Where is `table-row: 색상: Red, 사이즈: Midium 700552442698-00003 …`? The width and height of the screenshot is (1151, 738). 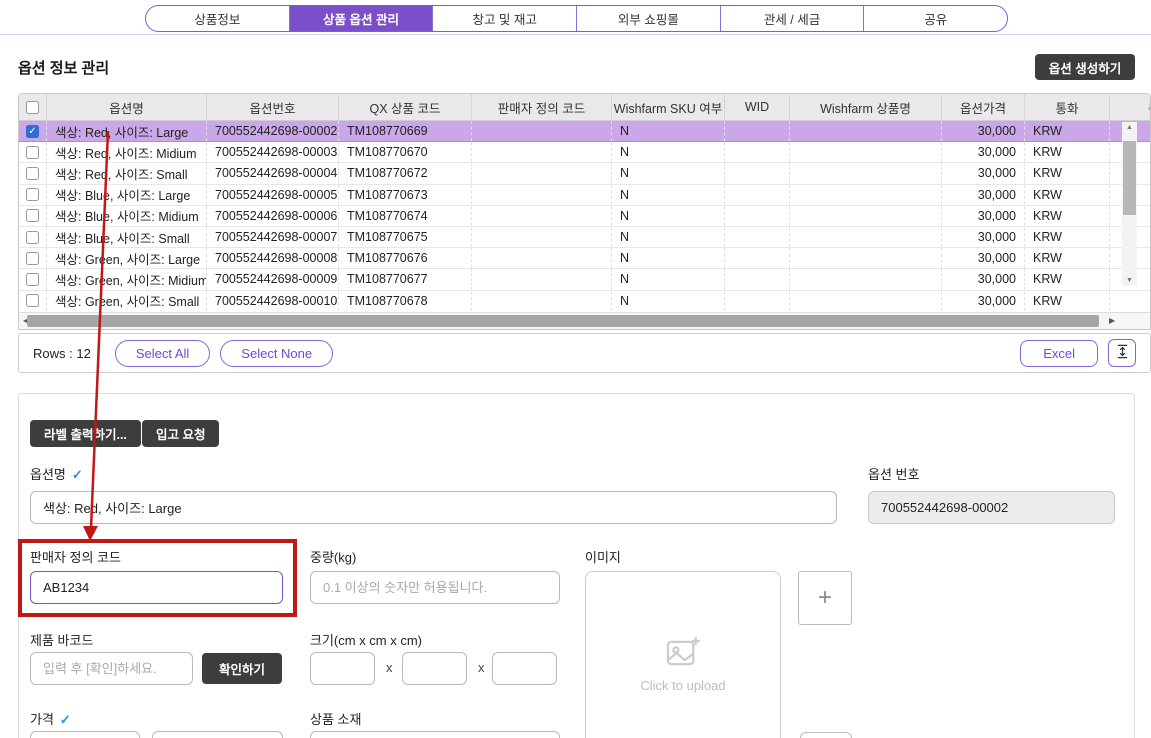 table-row: 색상: Red, 사이즈: Midium 700552442698-00003 … is located at coordinates (584, 153).